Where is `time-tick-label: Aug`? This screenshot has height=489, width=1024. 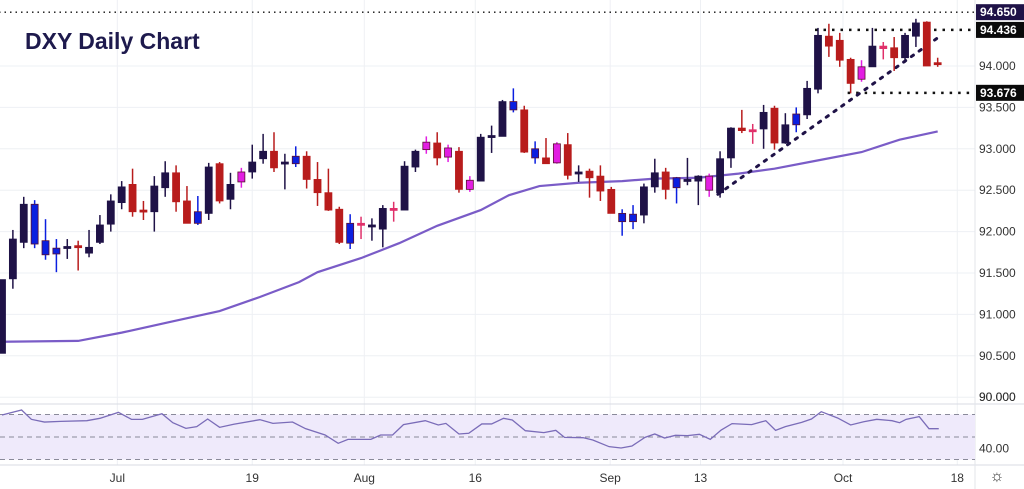 time-tick-label: Aug is located at coordinates (364, 478).